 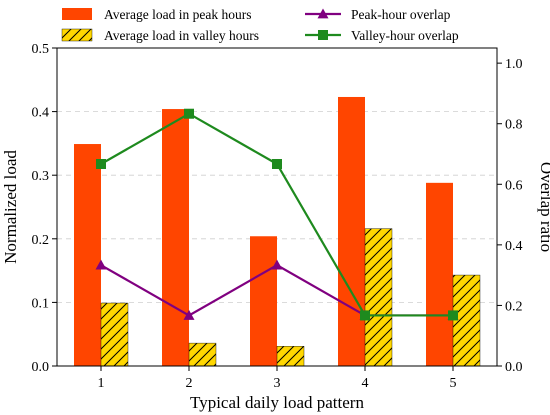 I want to click on y-tick-label: 0.1, so click(x=41, y=303).